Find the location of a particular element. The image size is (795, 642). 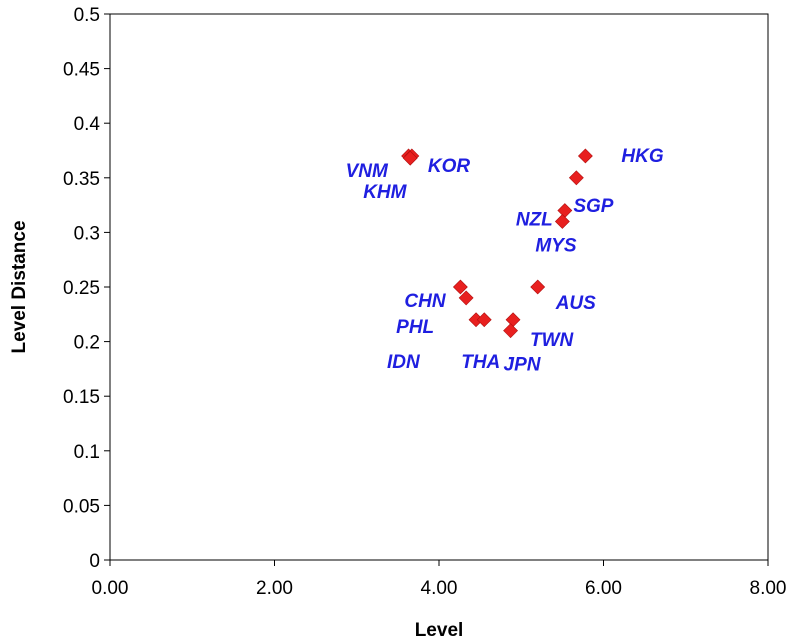

data-point-sgp is located at coordinates (576, 178).